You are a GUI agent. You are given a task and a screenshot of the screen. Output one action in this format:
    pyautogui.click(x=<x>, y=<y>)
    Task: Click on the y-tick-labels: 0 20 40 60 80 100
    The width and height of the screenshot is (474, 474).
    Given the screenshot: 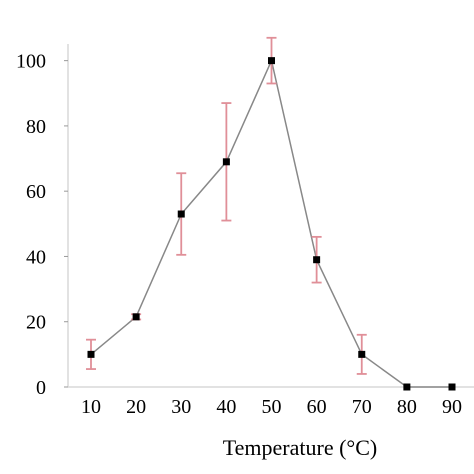 What is the action you would take?
    pyautogui.click(x=42, y=225)
    